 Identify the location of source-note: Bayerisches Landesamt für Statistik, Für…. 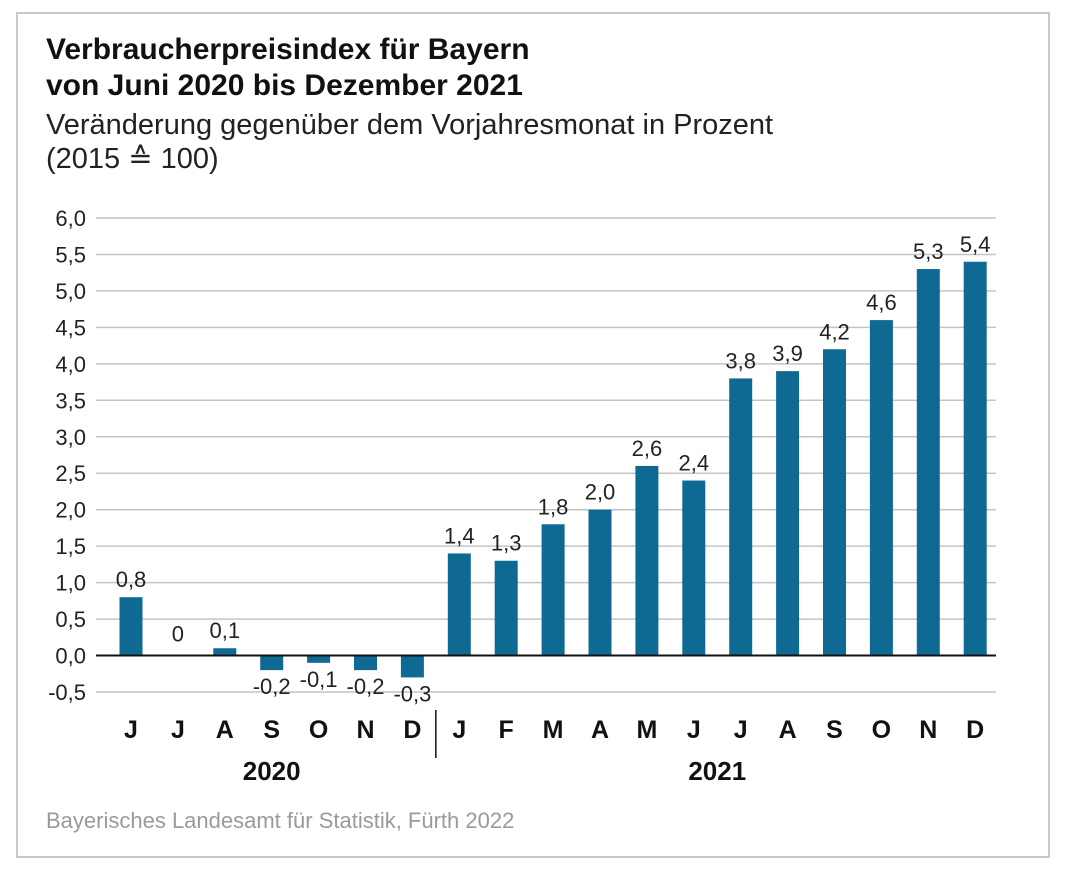
(280, 820).